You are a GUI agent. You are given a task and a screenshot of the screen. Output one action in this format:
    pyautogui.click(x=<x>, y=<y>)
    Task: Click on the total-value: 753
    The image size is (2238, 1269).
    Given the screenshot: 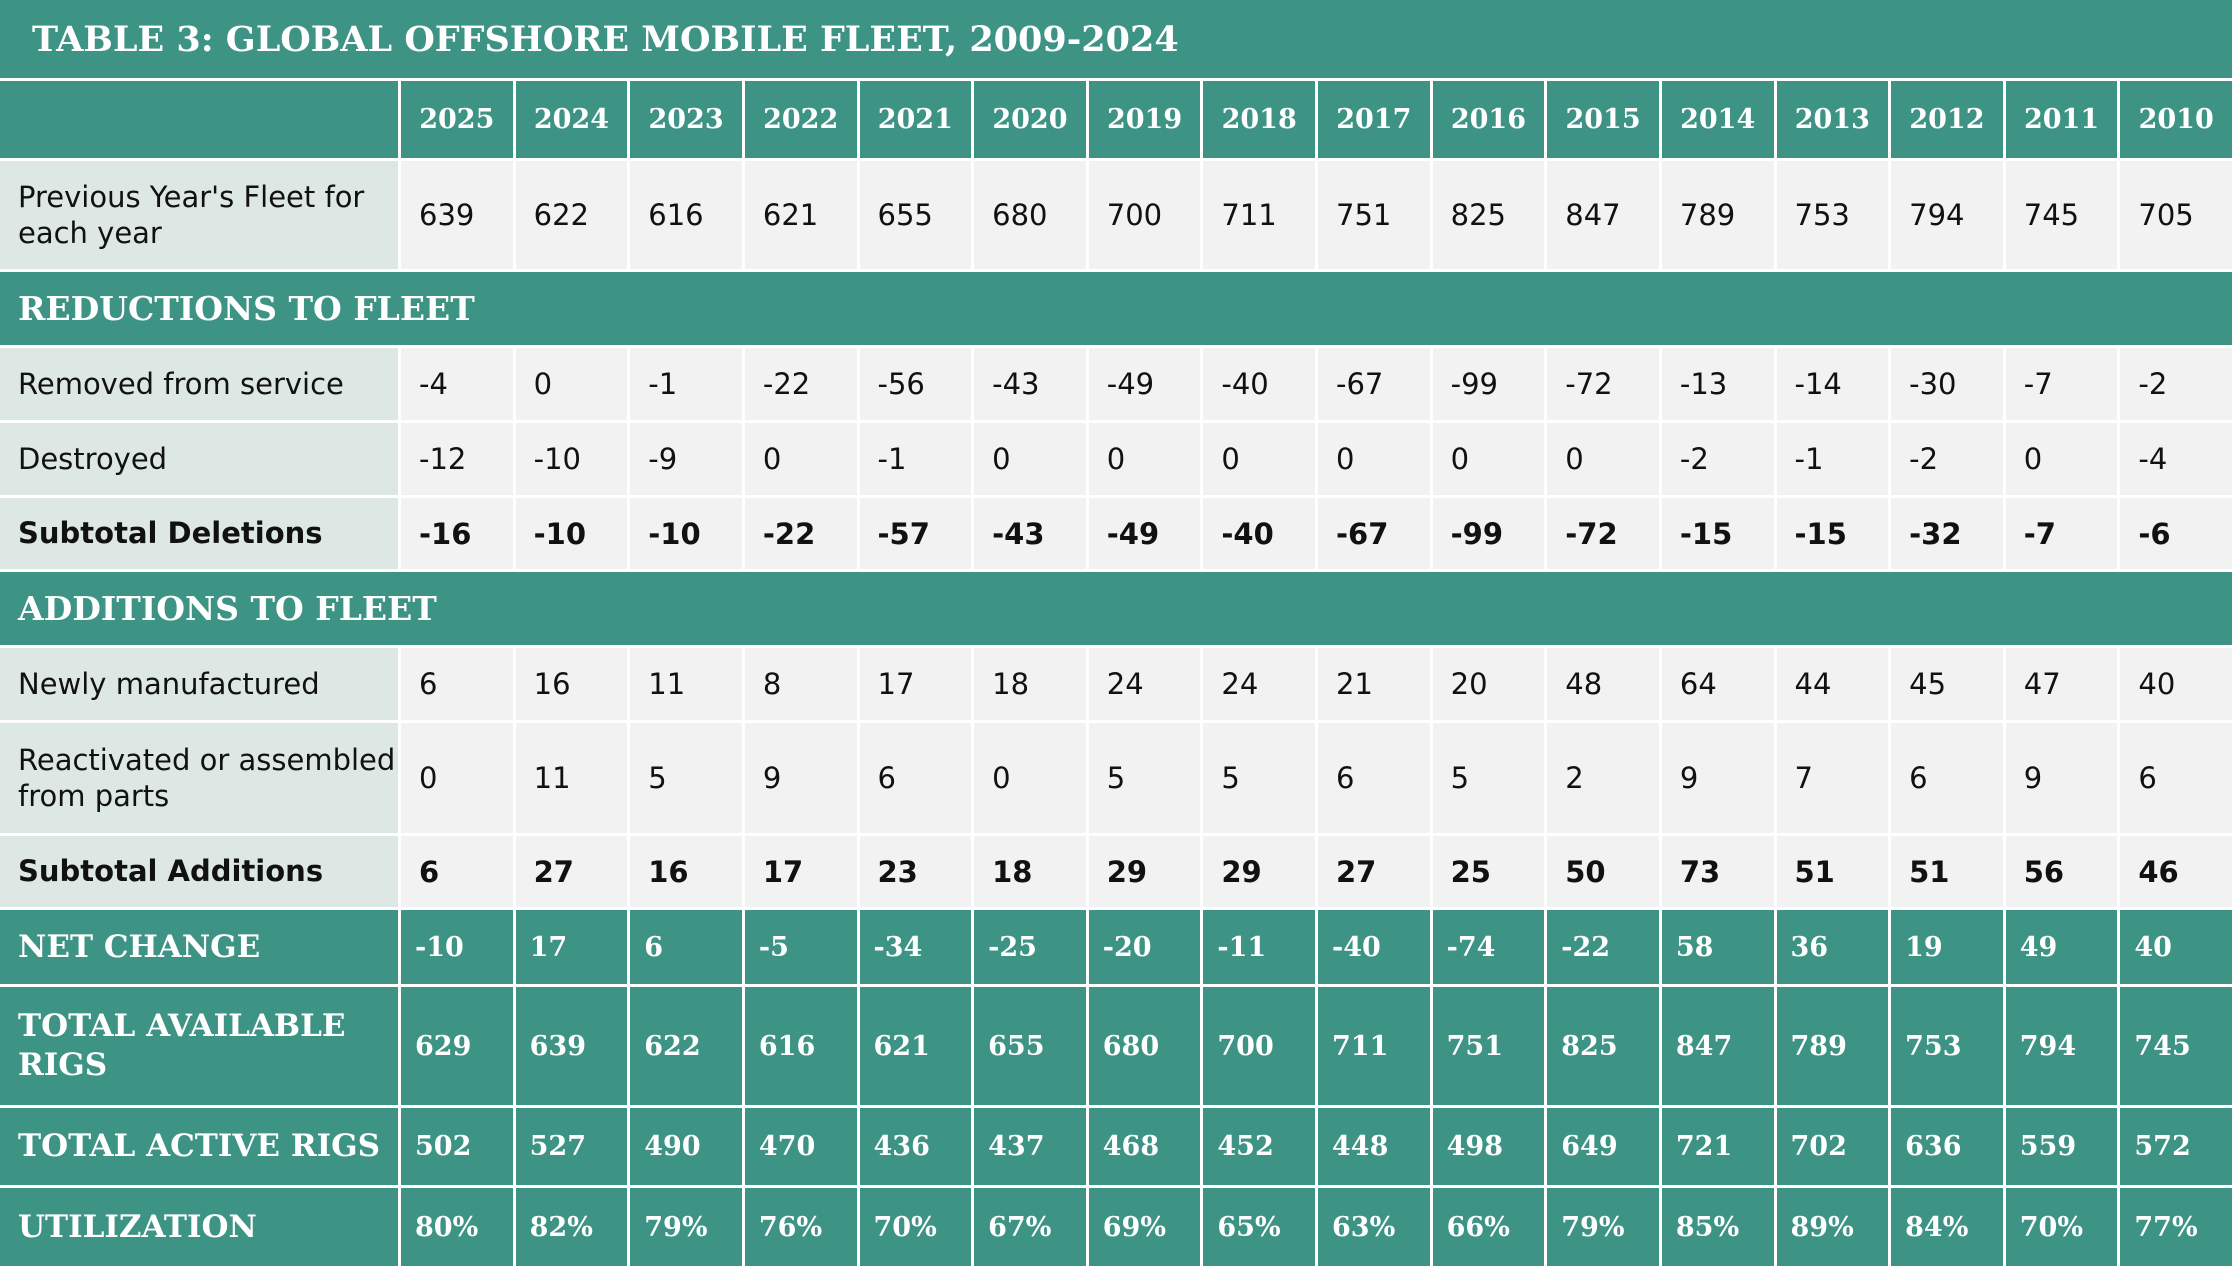 What is the action you would take?
    pyautogui.click(x=1947, y=1046)
    